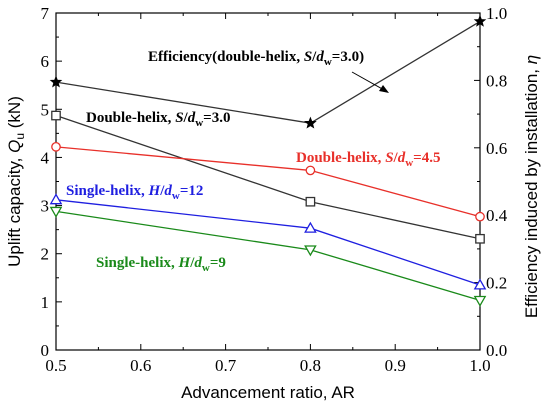 The image size is (550, 412). I want to click on y-right-axis-title: Efficiency induced by installation, η, so click(531, 186).